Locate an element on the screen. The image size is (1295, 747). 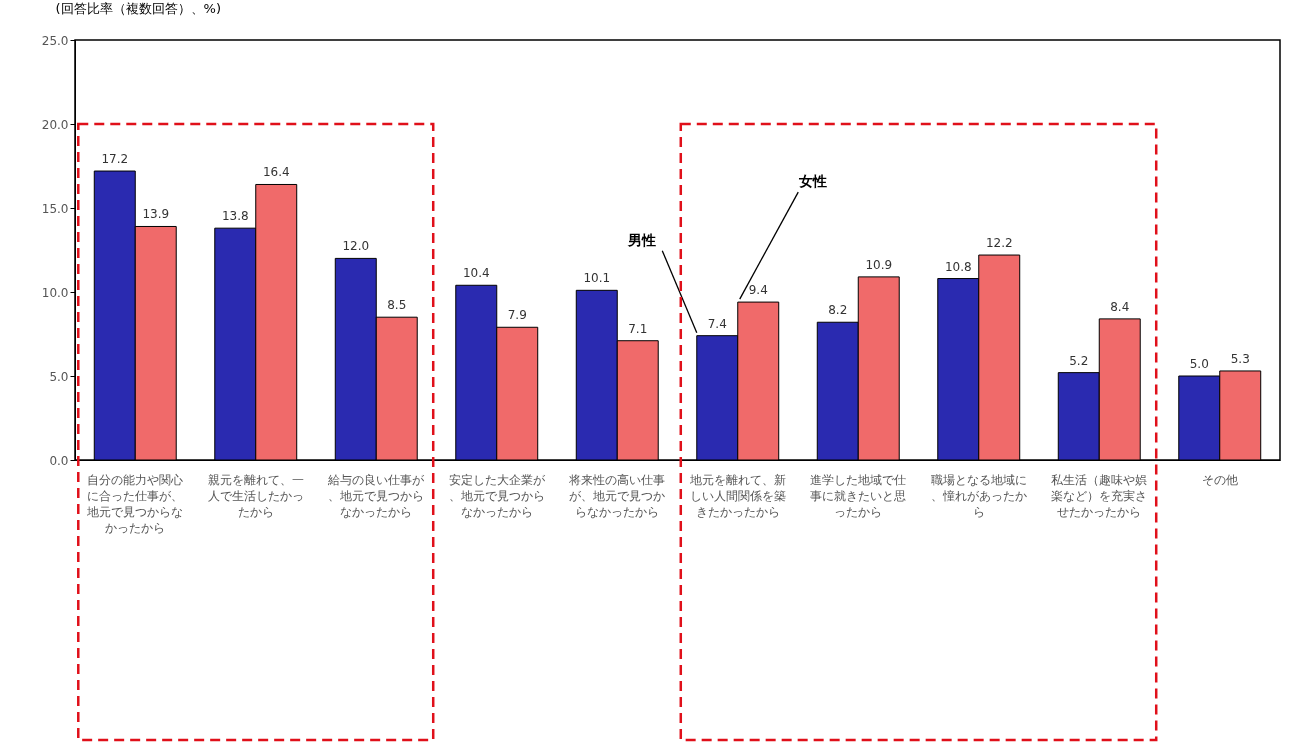
data-label: 5.3 is located at coordinates (1240, 358).